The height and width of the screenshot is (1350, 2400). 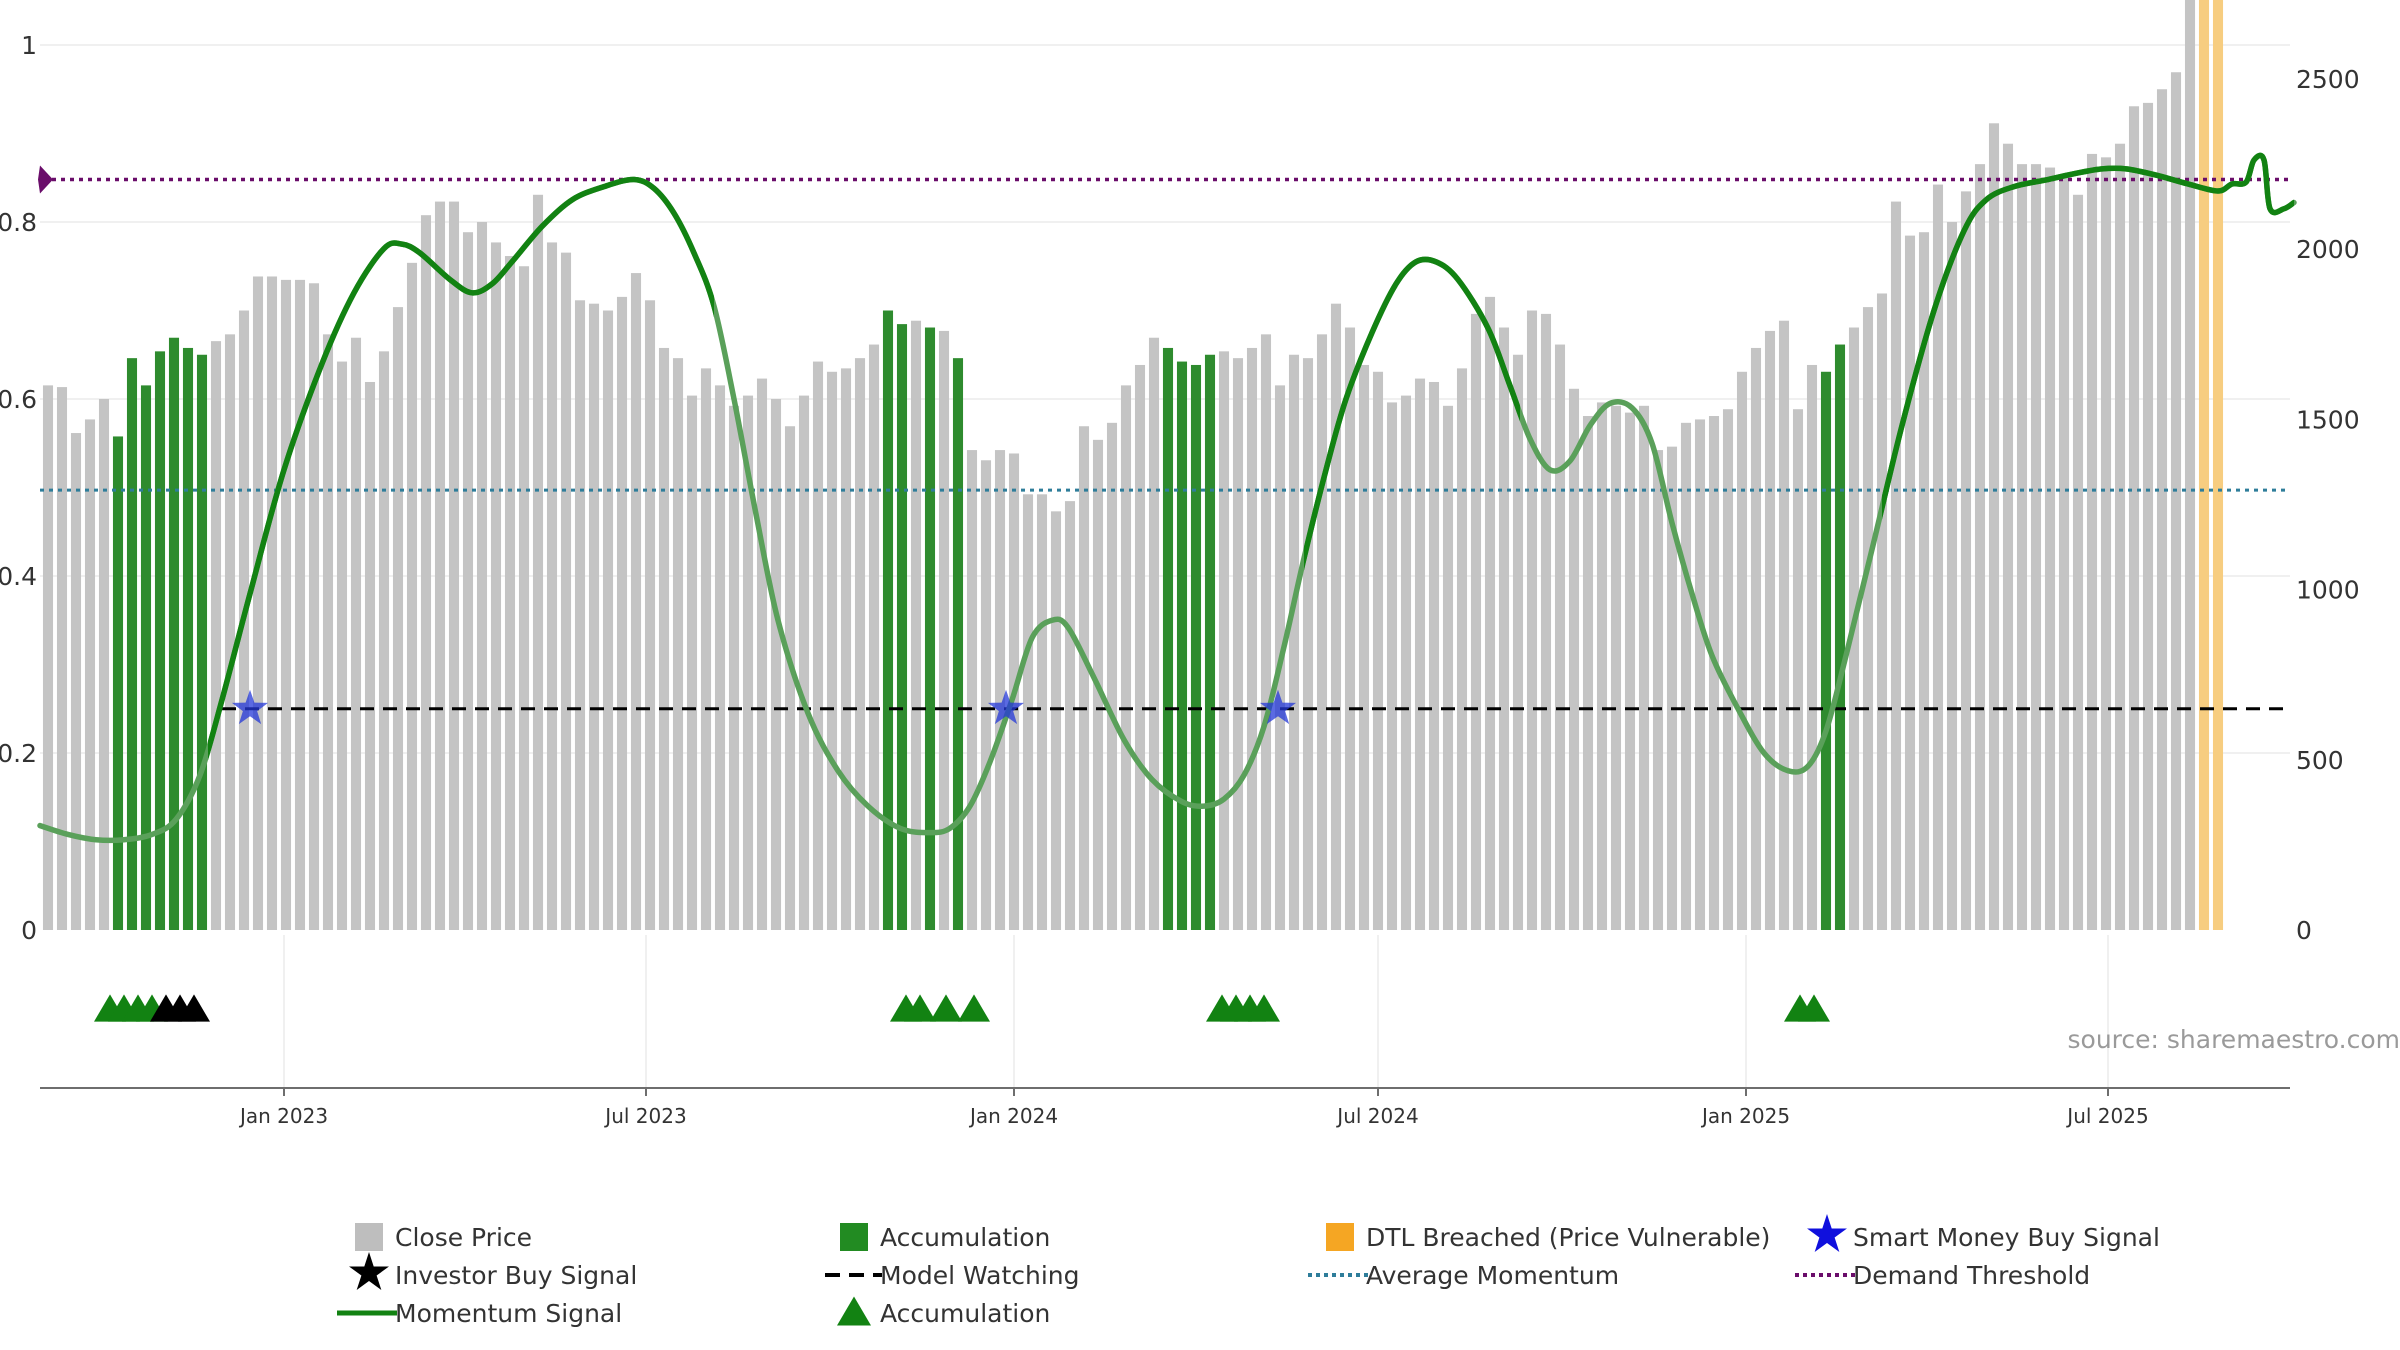 I want to click on right-axis-tick-label: 1500, so click(x=2328, y=419).